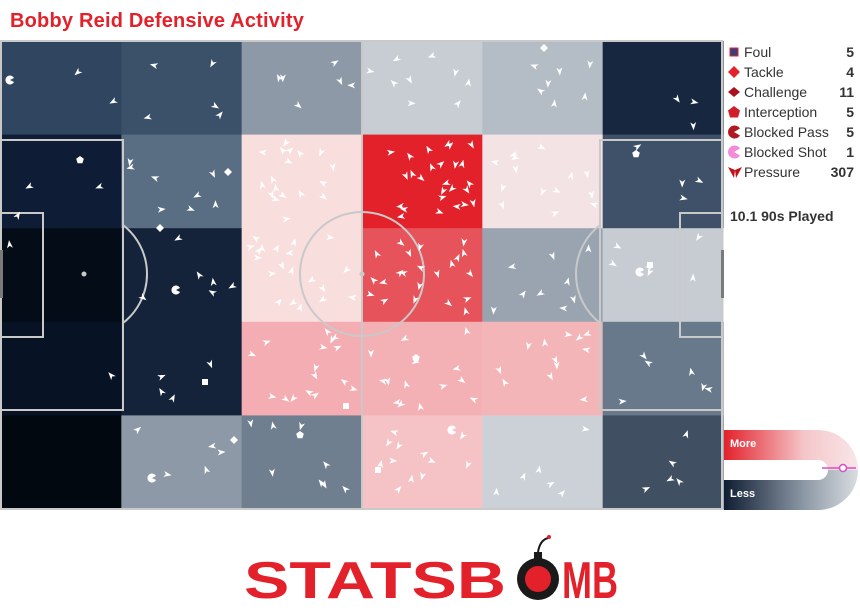  Describe the element at coordinates (61, 368) in the screenshot. I see `heatmap-cell-r3-c0` at that location.